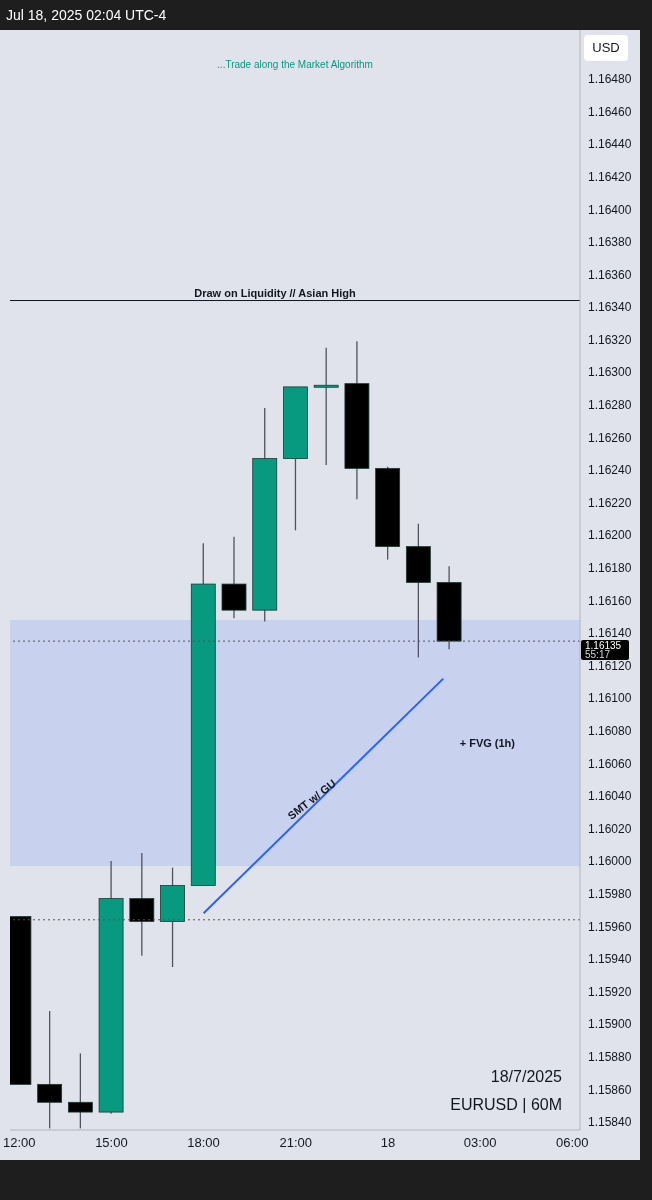 This screenshot has height=1200, width=652. I want to click on y-tick-label: 1.16460, so click(610, 111).